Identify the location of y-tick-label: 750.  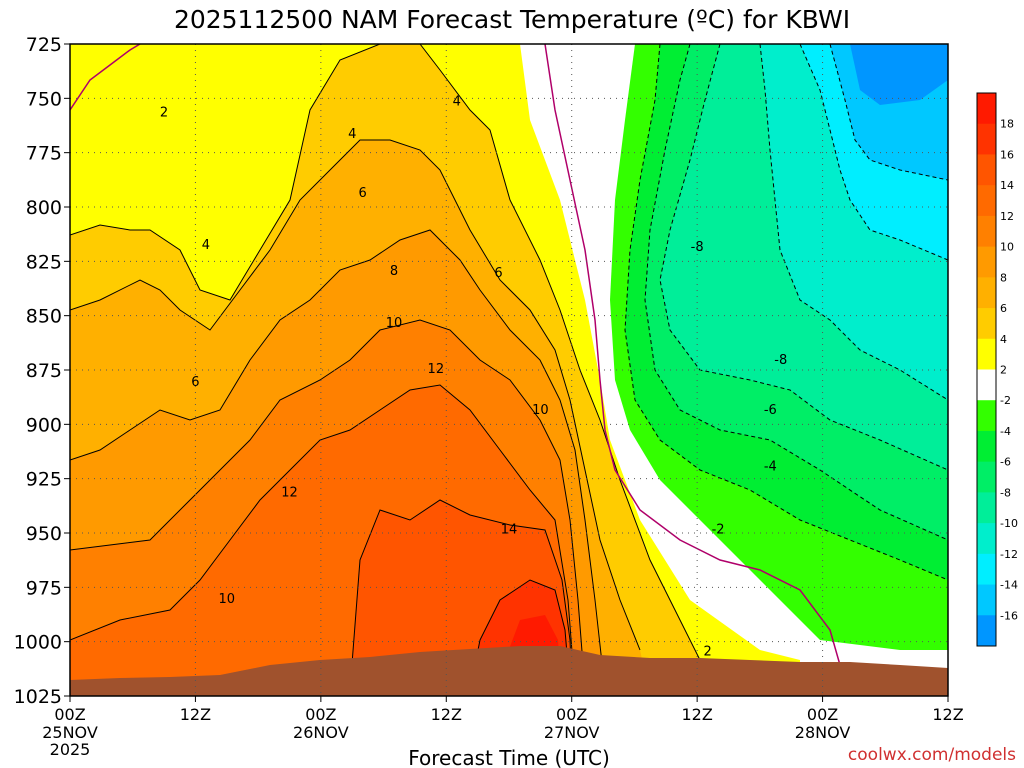
(44, 99).